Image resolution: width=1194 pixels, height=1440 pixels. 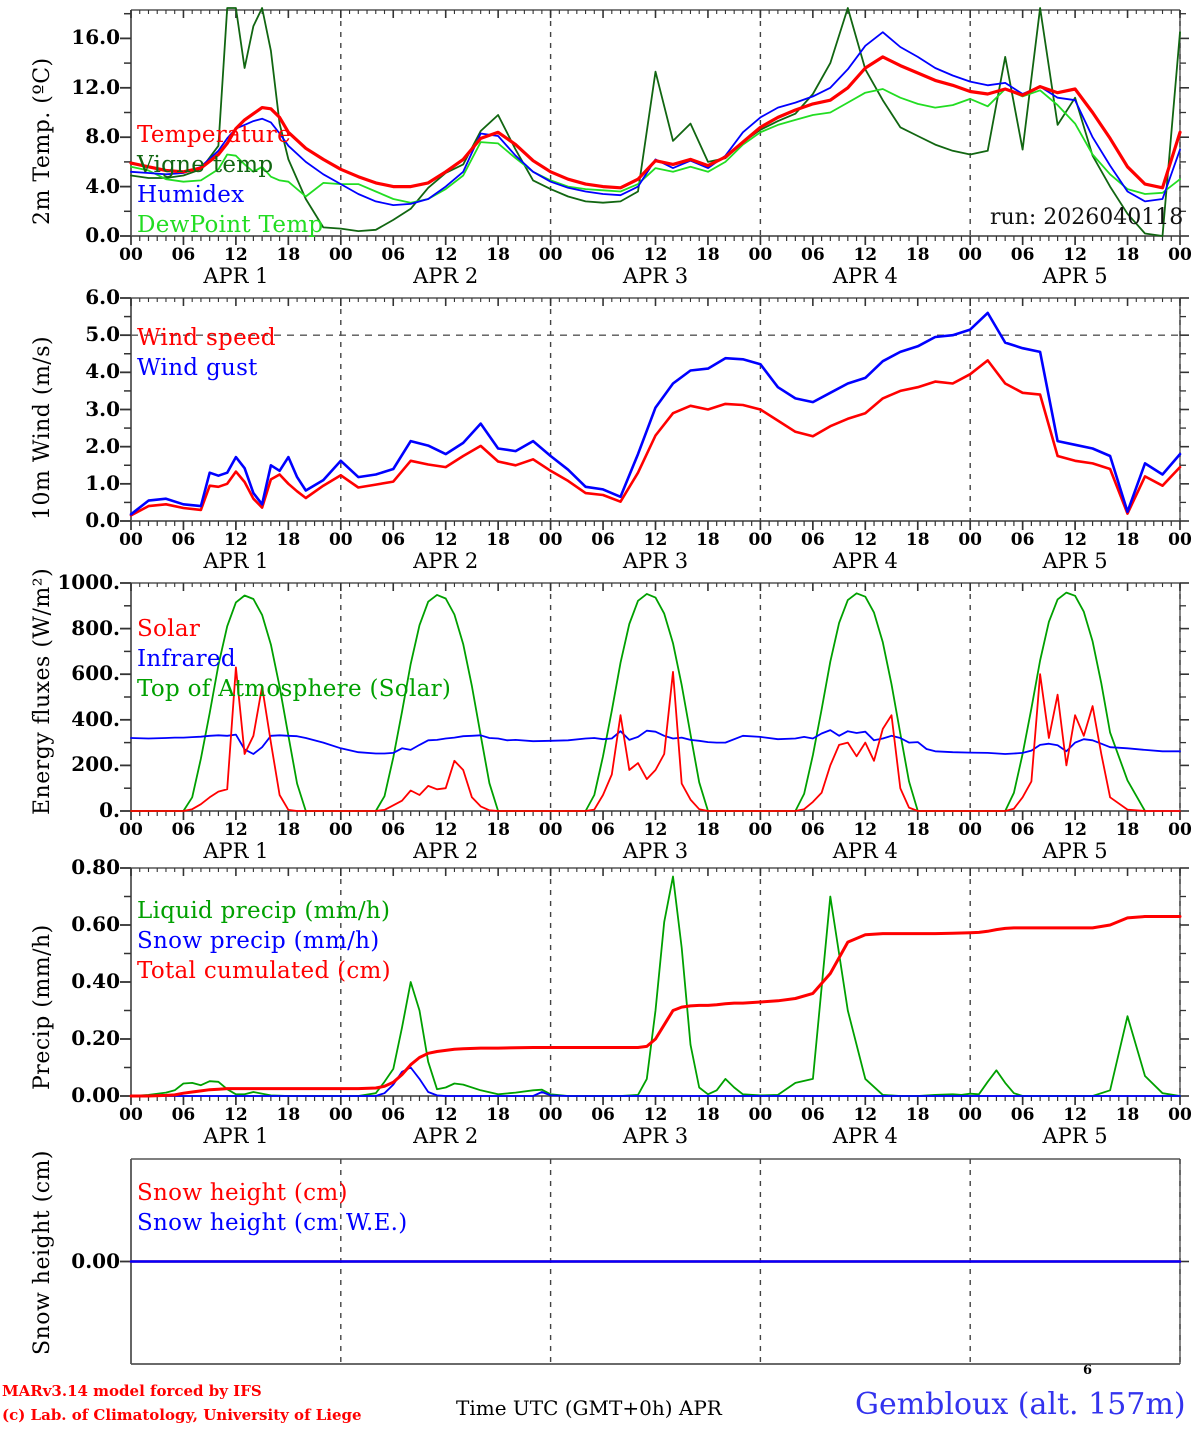 What do you see at coordinates (132, 1391) in the screenshot?
I see `footer-model-credit-line1: MARv3.14 model forced by IFS` at bounding box center [132, 1391].